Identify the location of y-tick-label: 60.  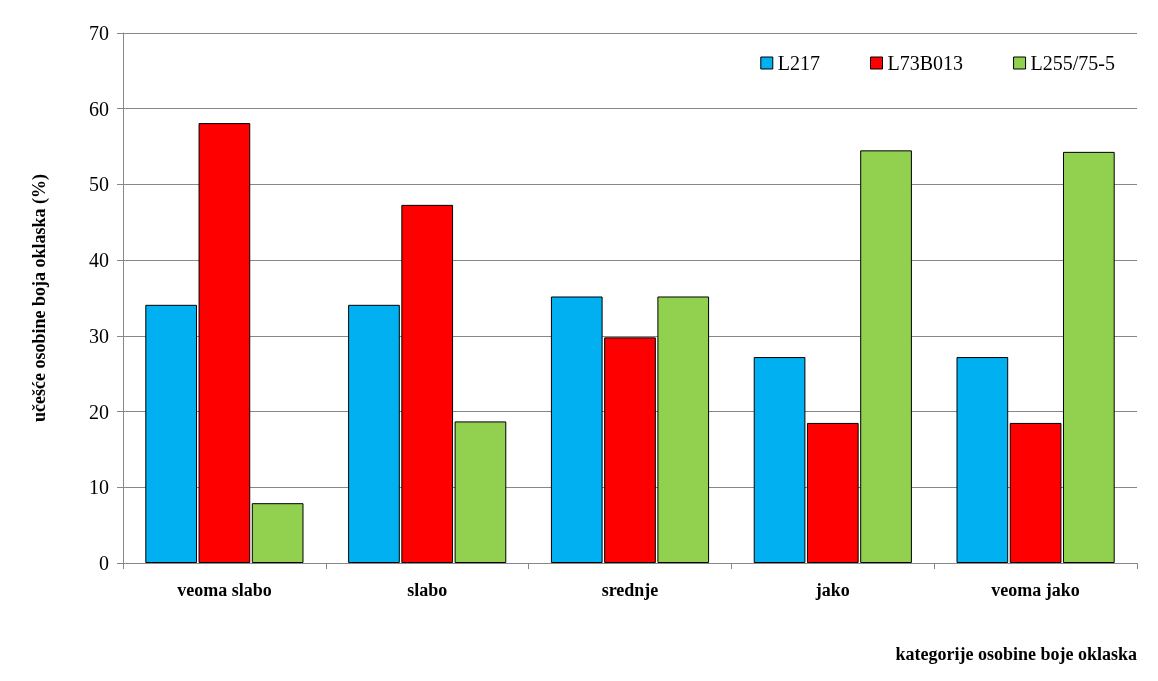
(99, 108).